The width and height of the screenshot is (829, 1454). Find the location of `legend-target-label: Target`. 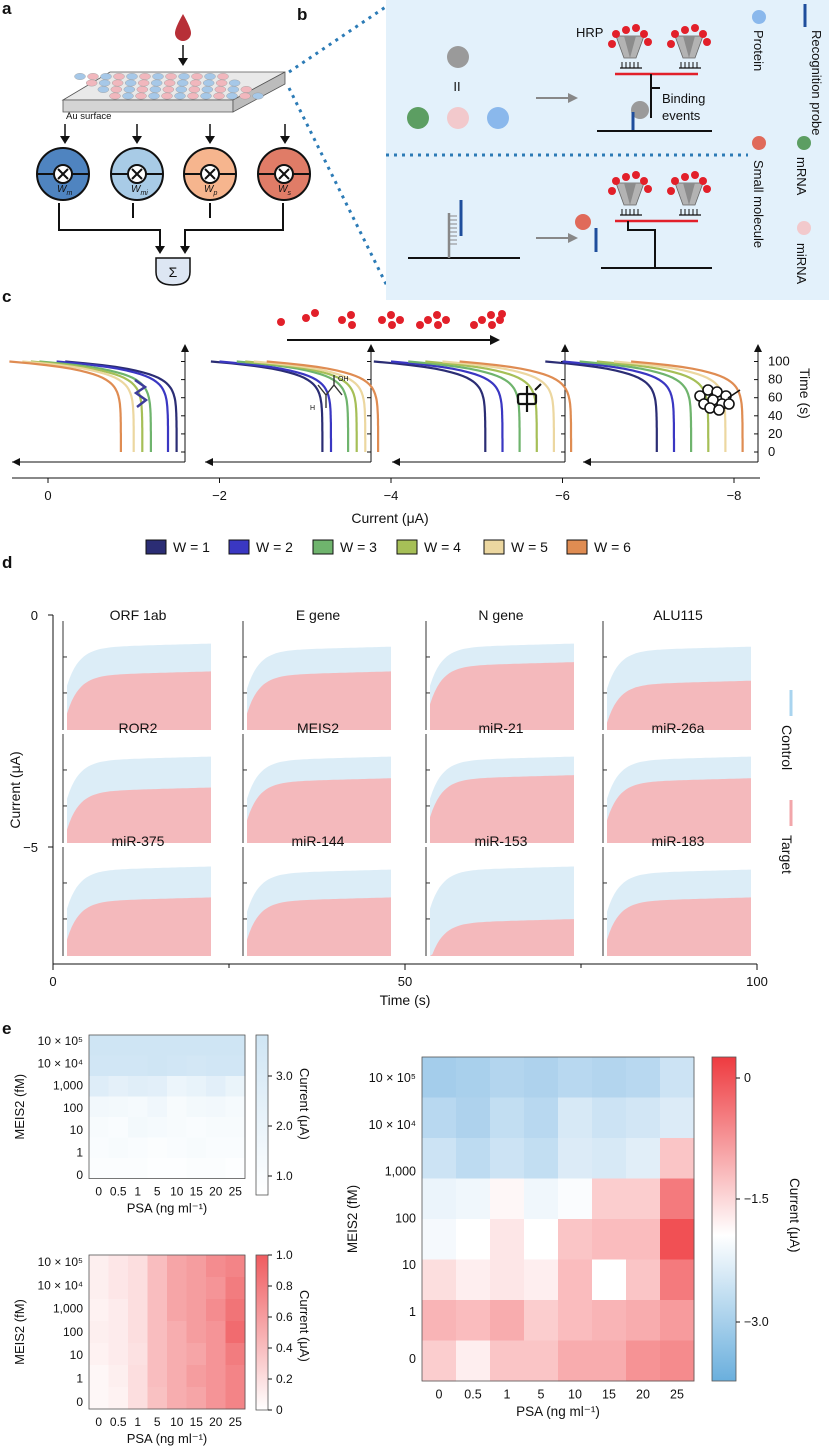

legend-target-label: Target is located at coordinates (787, 854).